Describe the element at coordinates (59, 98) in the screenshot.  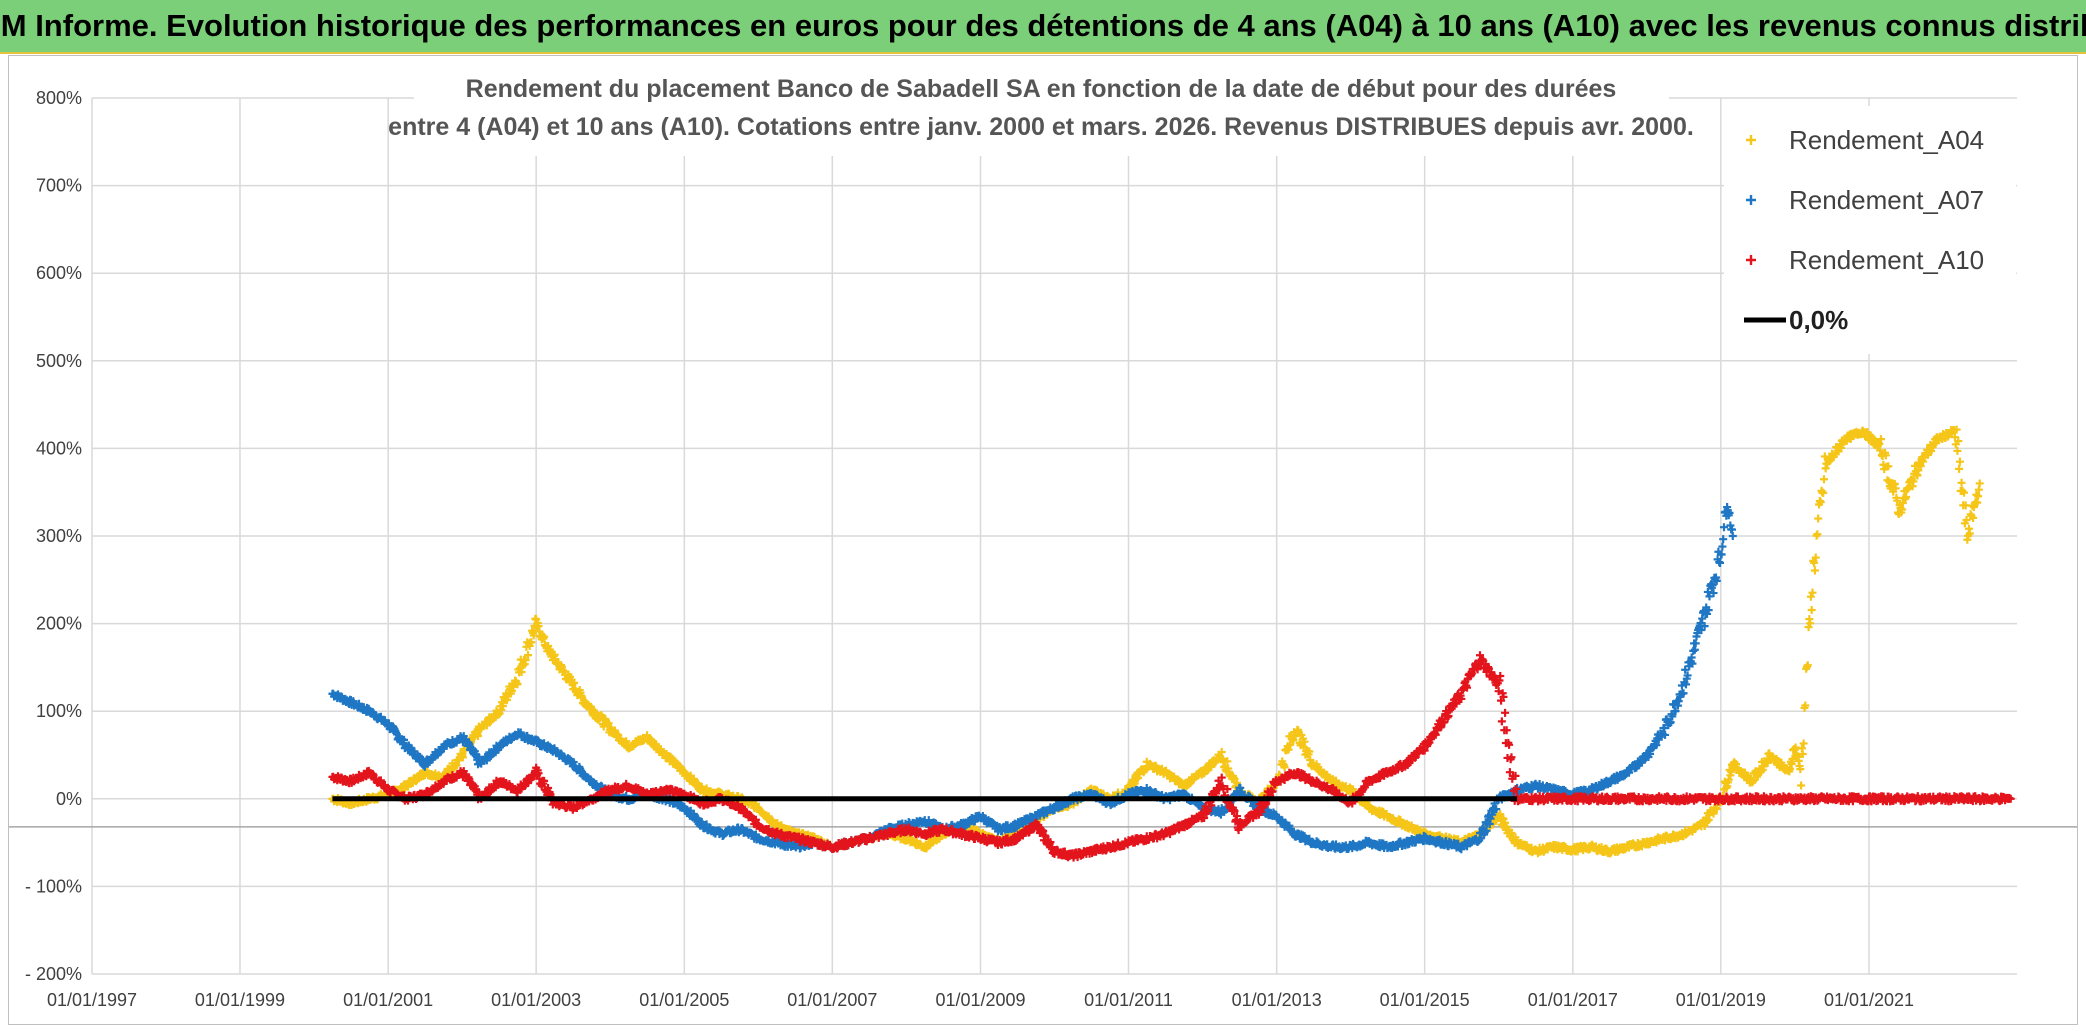
I see `y-tick-label: 800%` at that location.